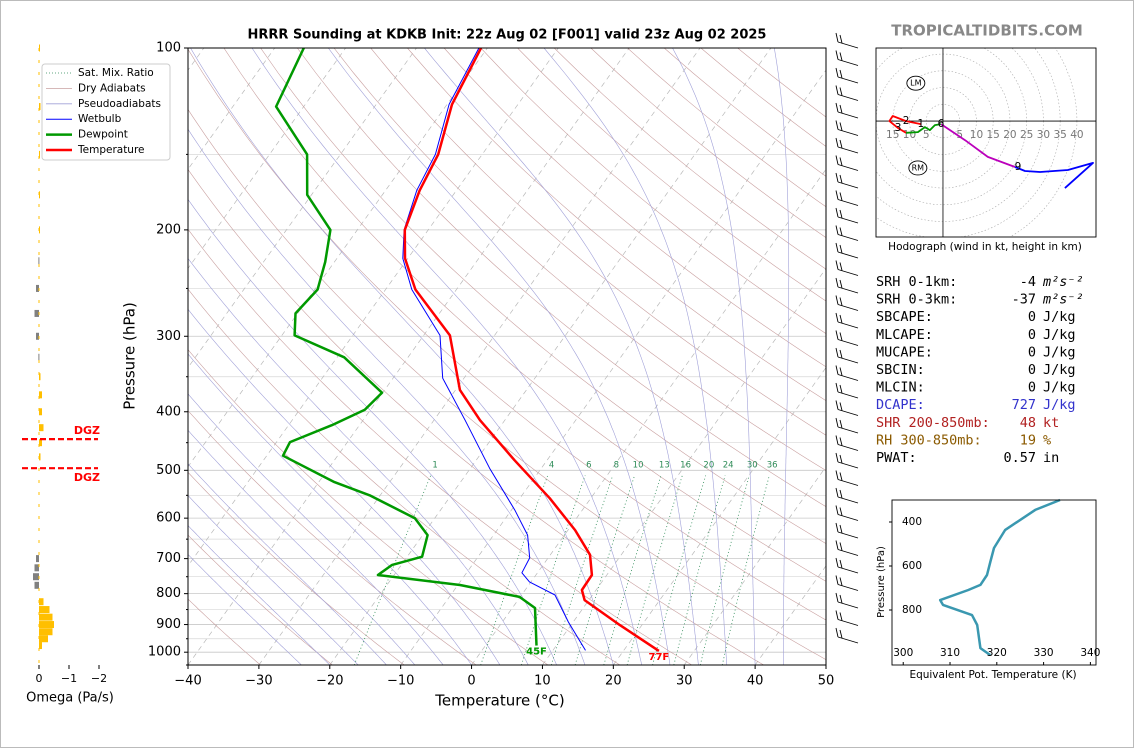  Describe the element at coordinates (755, 681) in the screenshot. I see `x-tick-label: 40` at that location.